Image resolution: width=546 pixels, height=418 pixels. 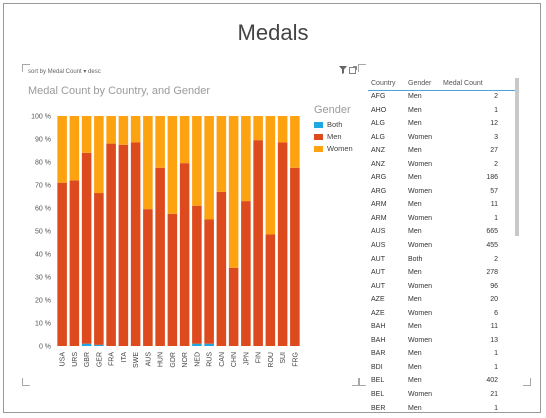 What do you see at coordinates (148, 277) in the screenshot?
I see `bar-segment-men-aus` at bounding box center [148, 277].